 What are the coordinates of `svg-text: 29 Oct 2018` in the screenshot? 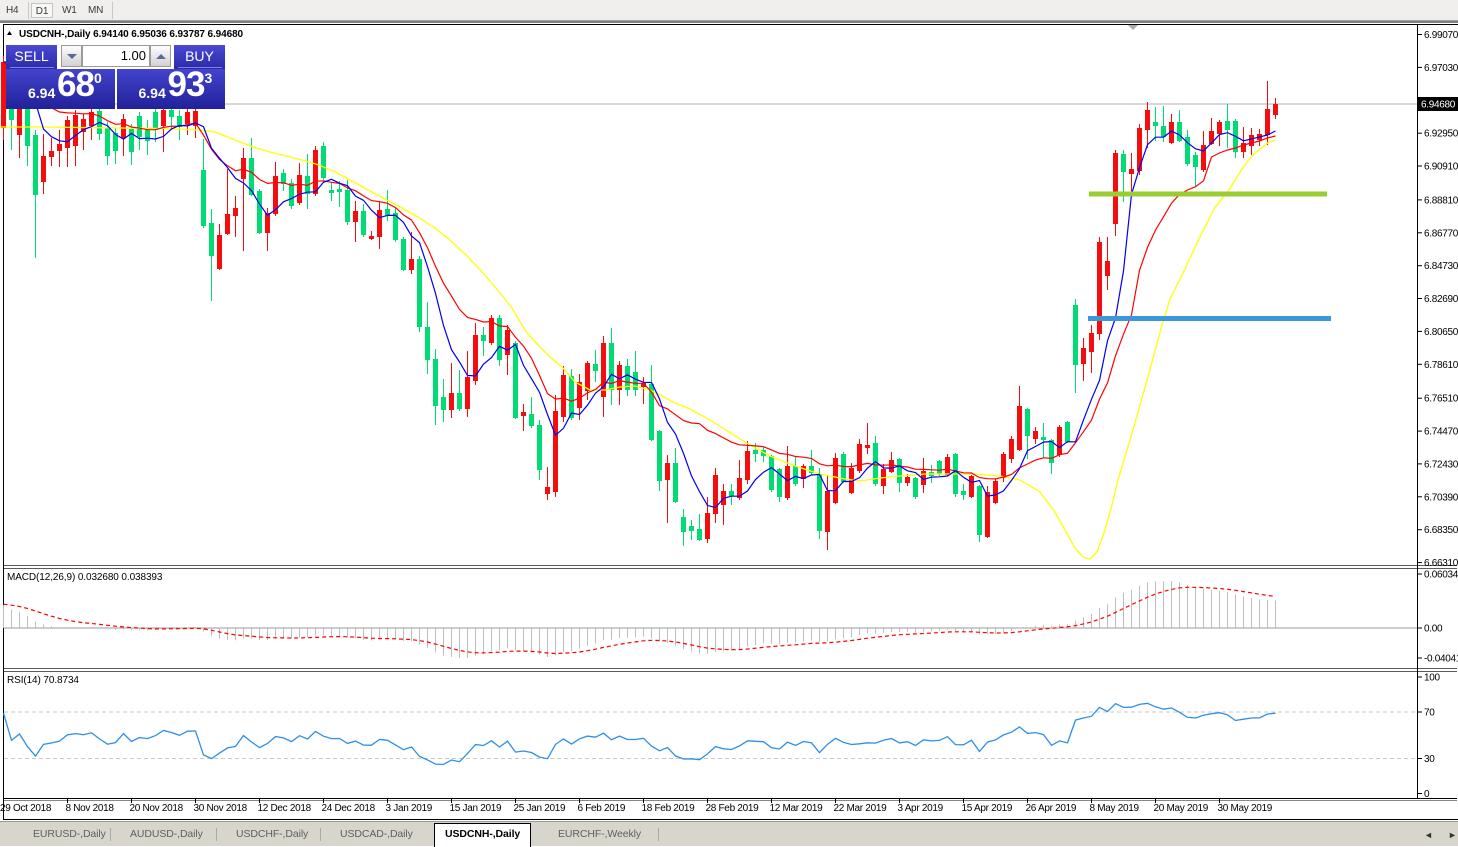 It's located at (26, 808).